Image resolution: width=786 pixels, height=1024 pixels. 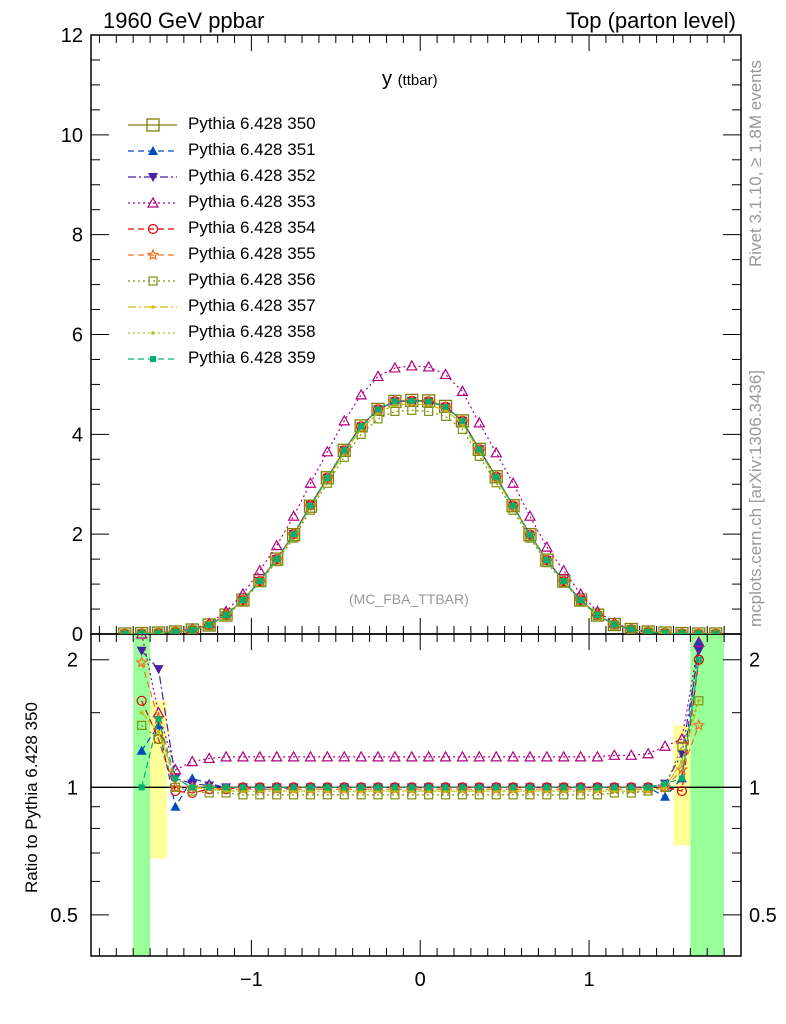 I want to click on ratio-series-group, so click(x=420, y=722).